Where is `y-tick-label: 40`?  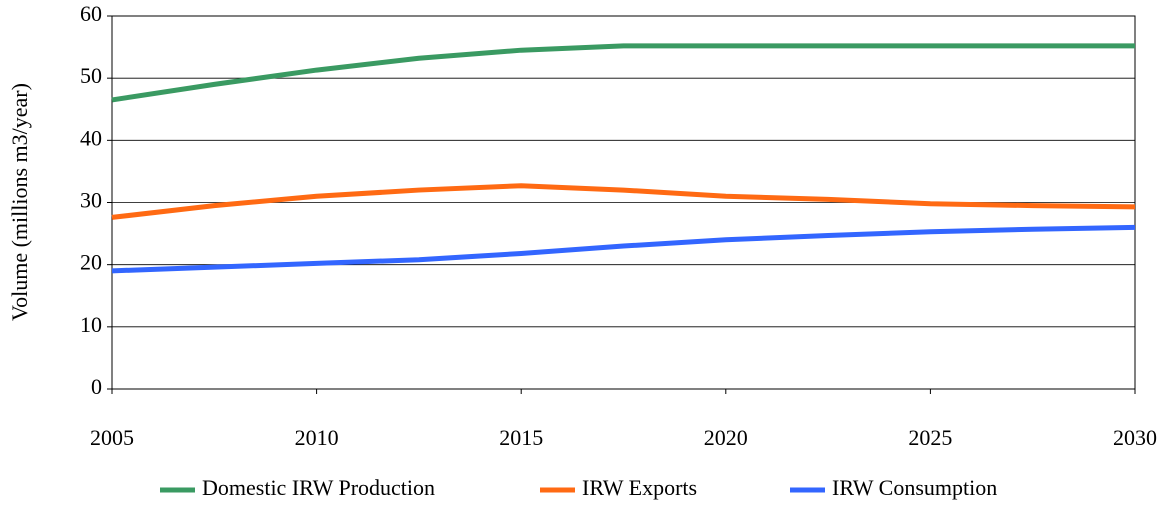
y-tick-label: 40 is located at coordinates (91, 137).